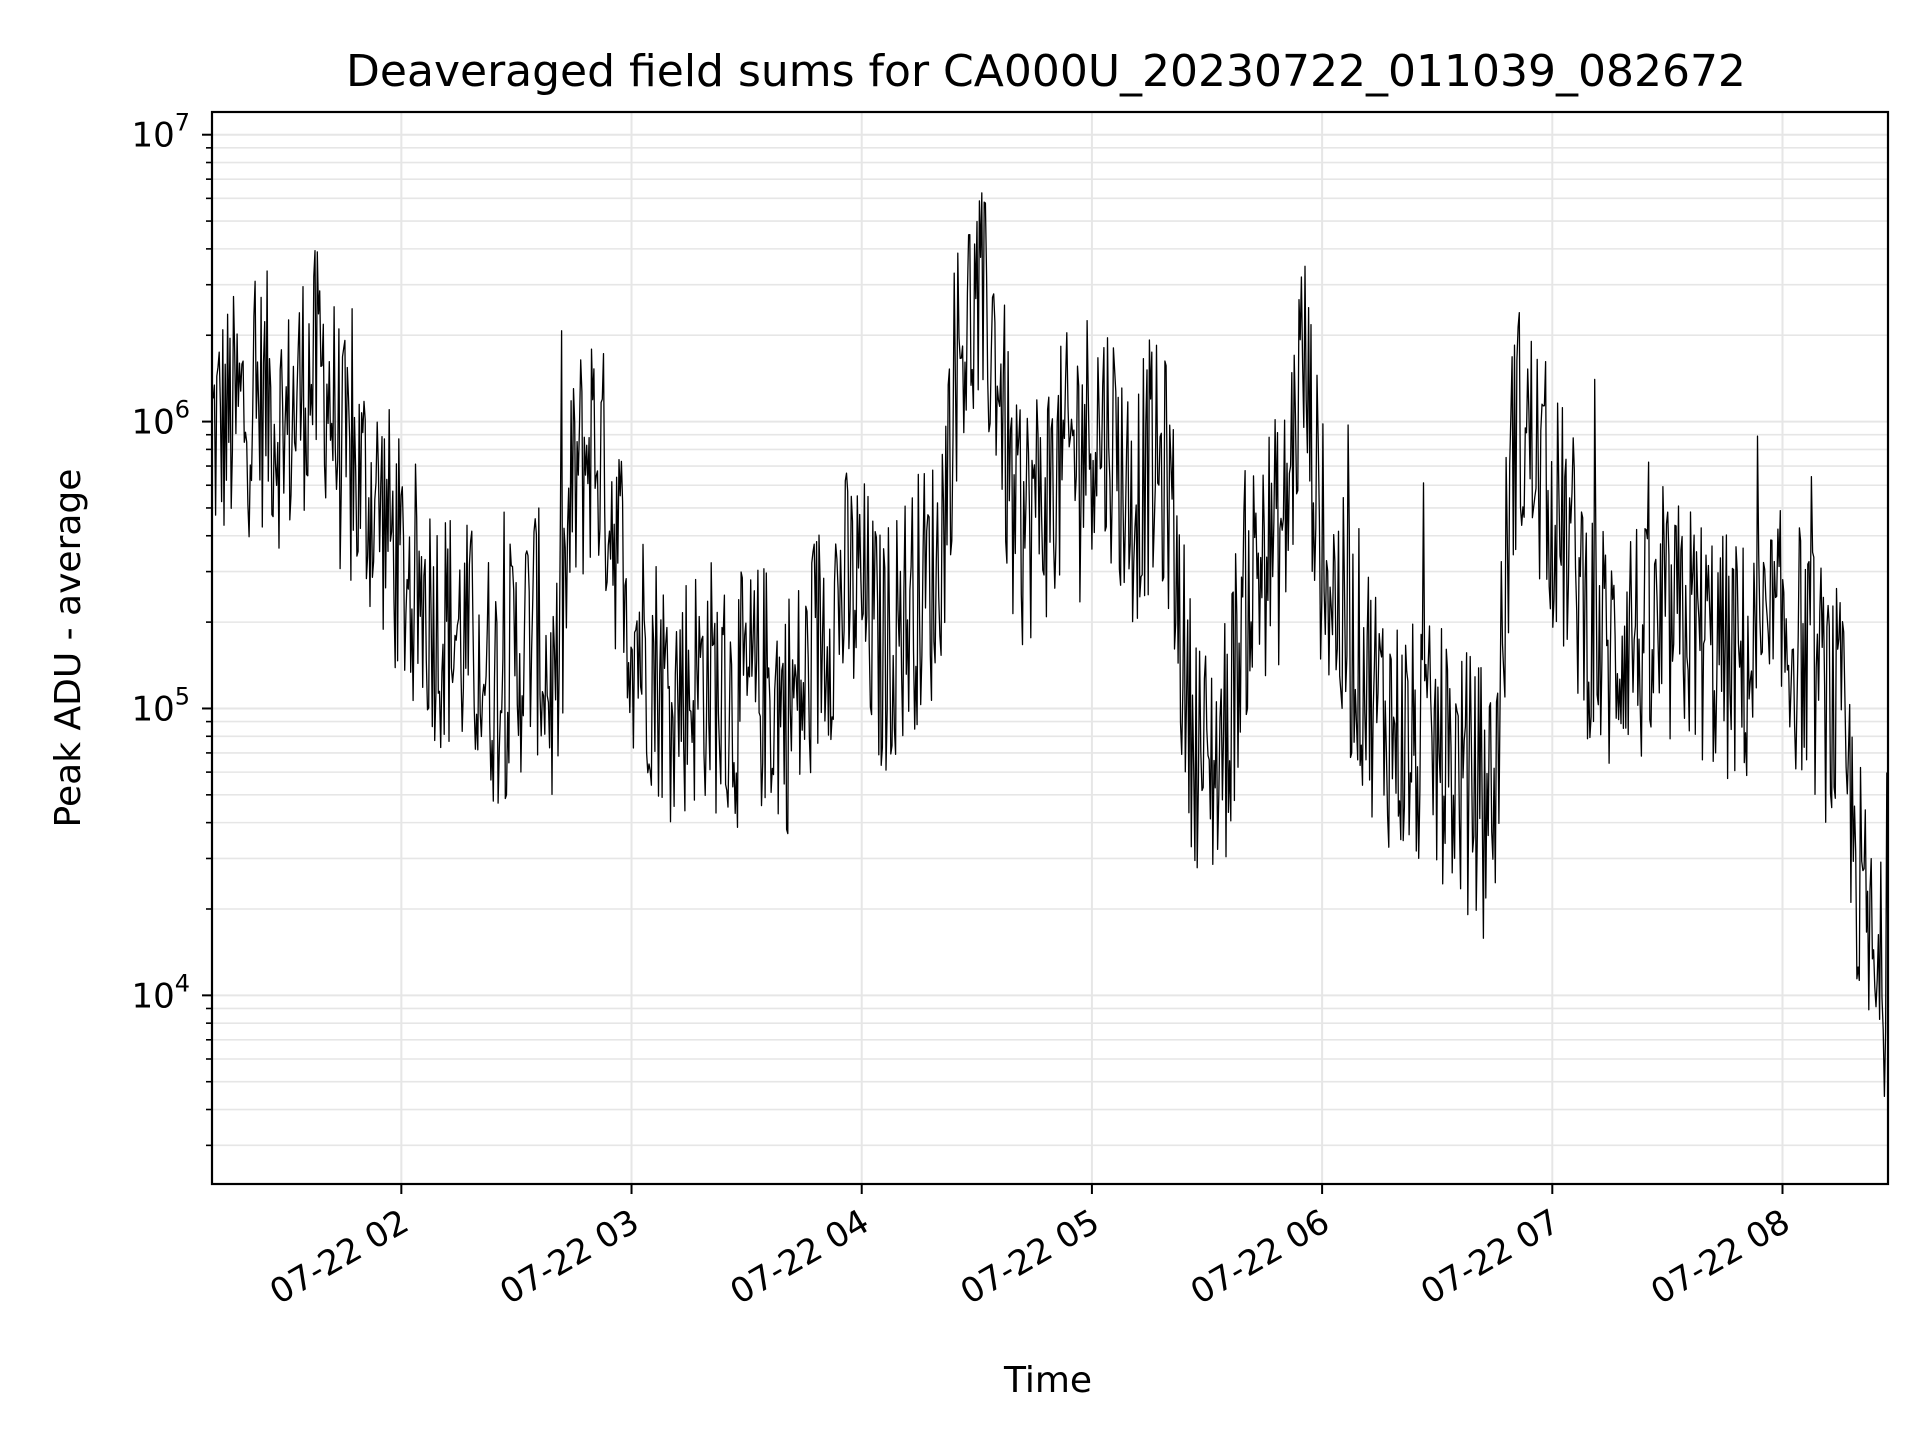 Image resolution: width=1920 pixels, height=1440 pixels. I want to click on y-tick-label: 10⁴, so click(160, 992).